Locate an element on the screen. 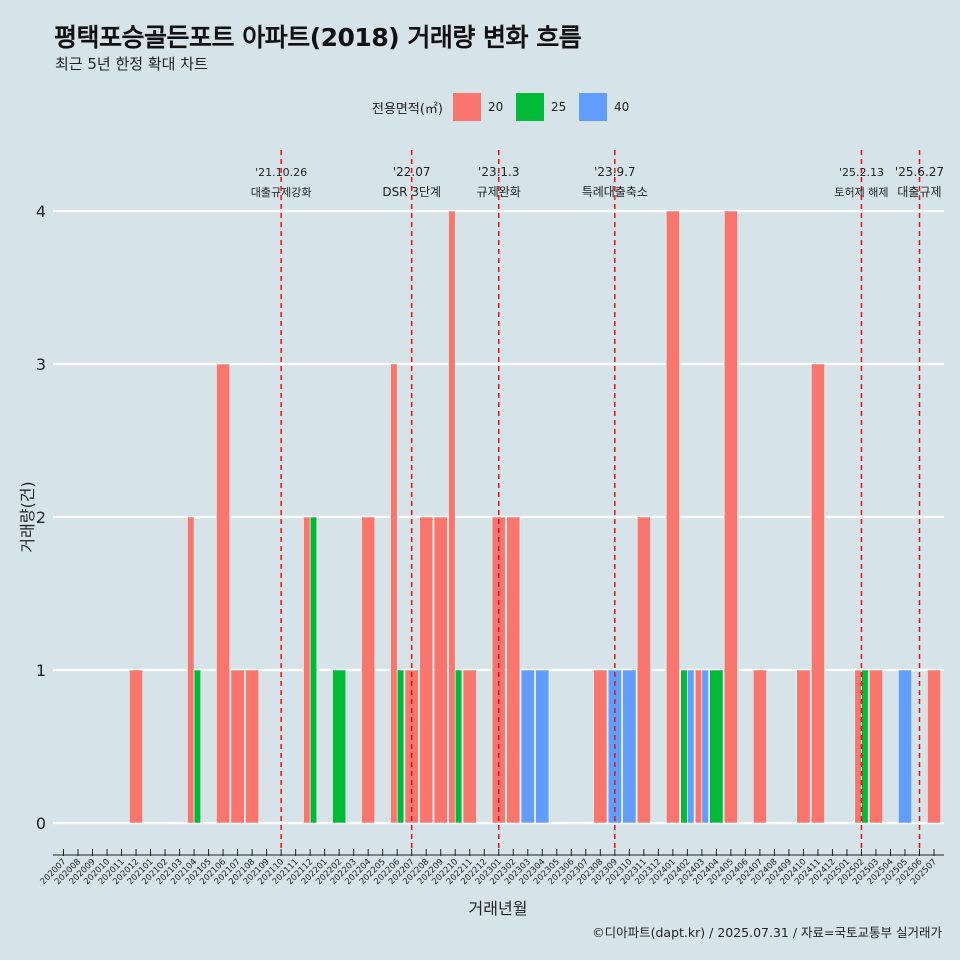  y-tick-label: 3 is located at coordinates (41, 364).